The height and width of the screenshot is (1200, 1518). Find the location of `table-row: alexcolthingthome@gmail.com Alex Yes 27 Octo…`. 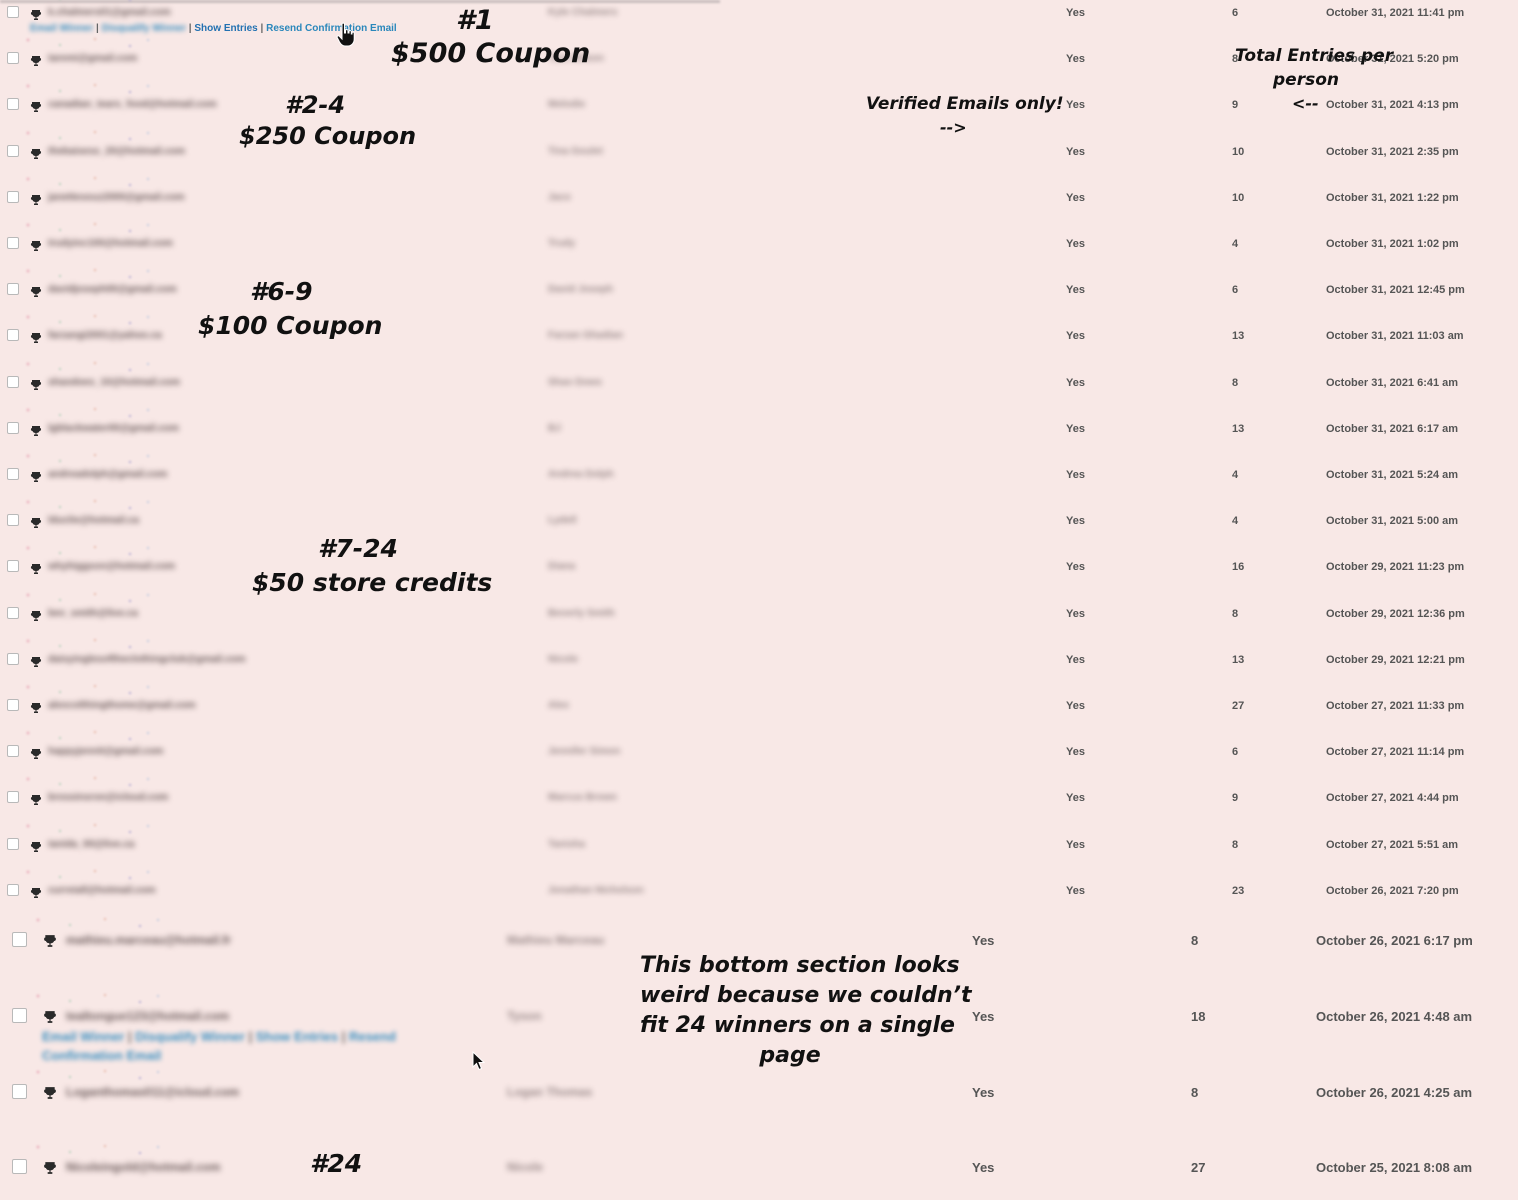

table-row: alexcolthingthome@gmail.com Alex Yes 27 Octo… is located at coordinates (759, 711).